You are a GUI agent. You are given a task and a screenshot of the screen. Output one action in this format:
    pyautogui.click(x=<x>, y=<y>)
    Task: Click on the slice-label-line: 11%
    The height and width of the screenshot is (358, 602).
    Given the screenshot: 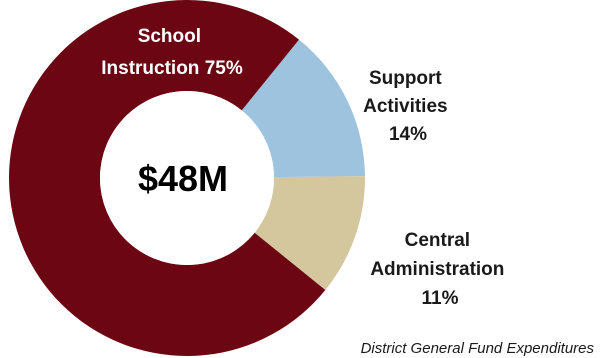 What is the action you would take?
    pyautogui.click(x=440, y=298)
    